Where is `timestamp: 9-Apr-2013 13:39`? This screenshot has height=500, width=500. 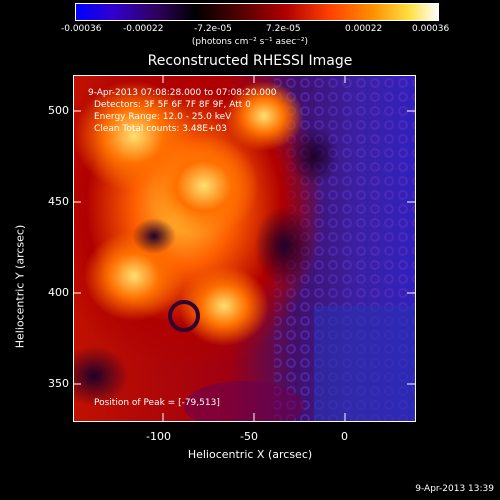
timestamp: 9-Apr-2013 13:39 is located at coordinates (454, 489).